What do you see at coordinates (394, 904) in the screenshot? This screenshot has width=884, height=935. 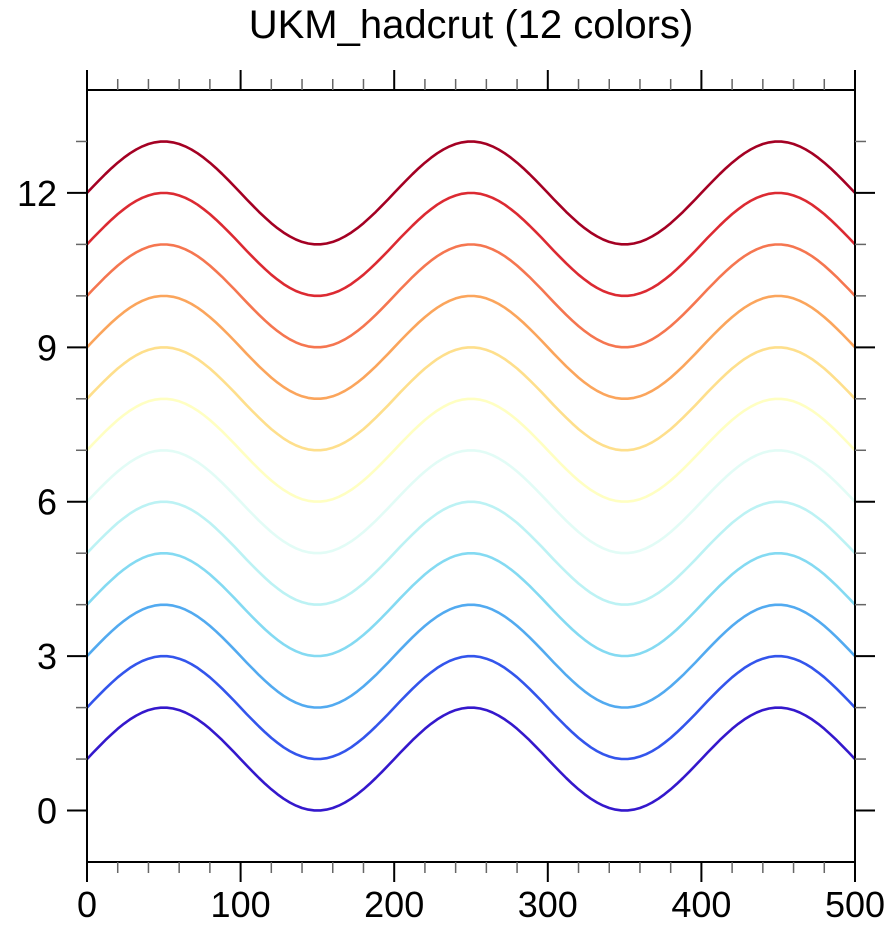 I see `x-tick-label: 200` at bounding box center [394, 904].